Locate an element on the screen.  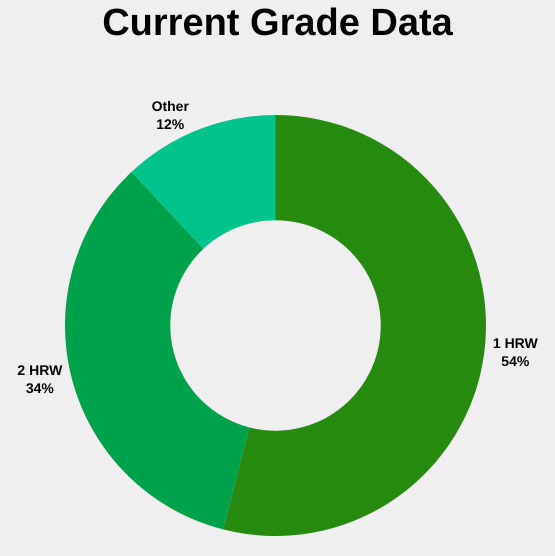
data-label: 34% is located at coordinates (40, 388).